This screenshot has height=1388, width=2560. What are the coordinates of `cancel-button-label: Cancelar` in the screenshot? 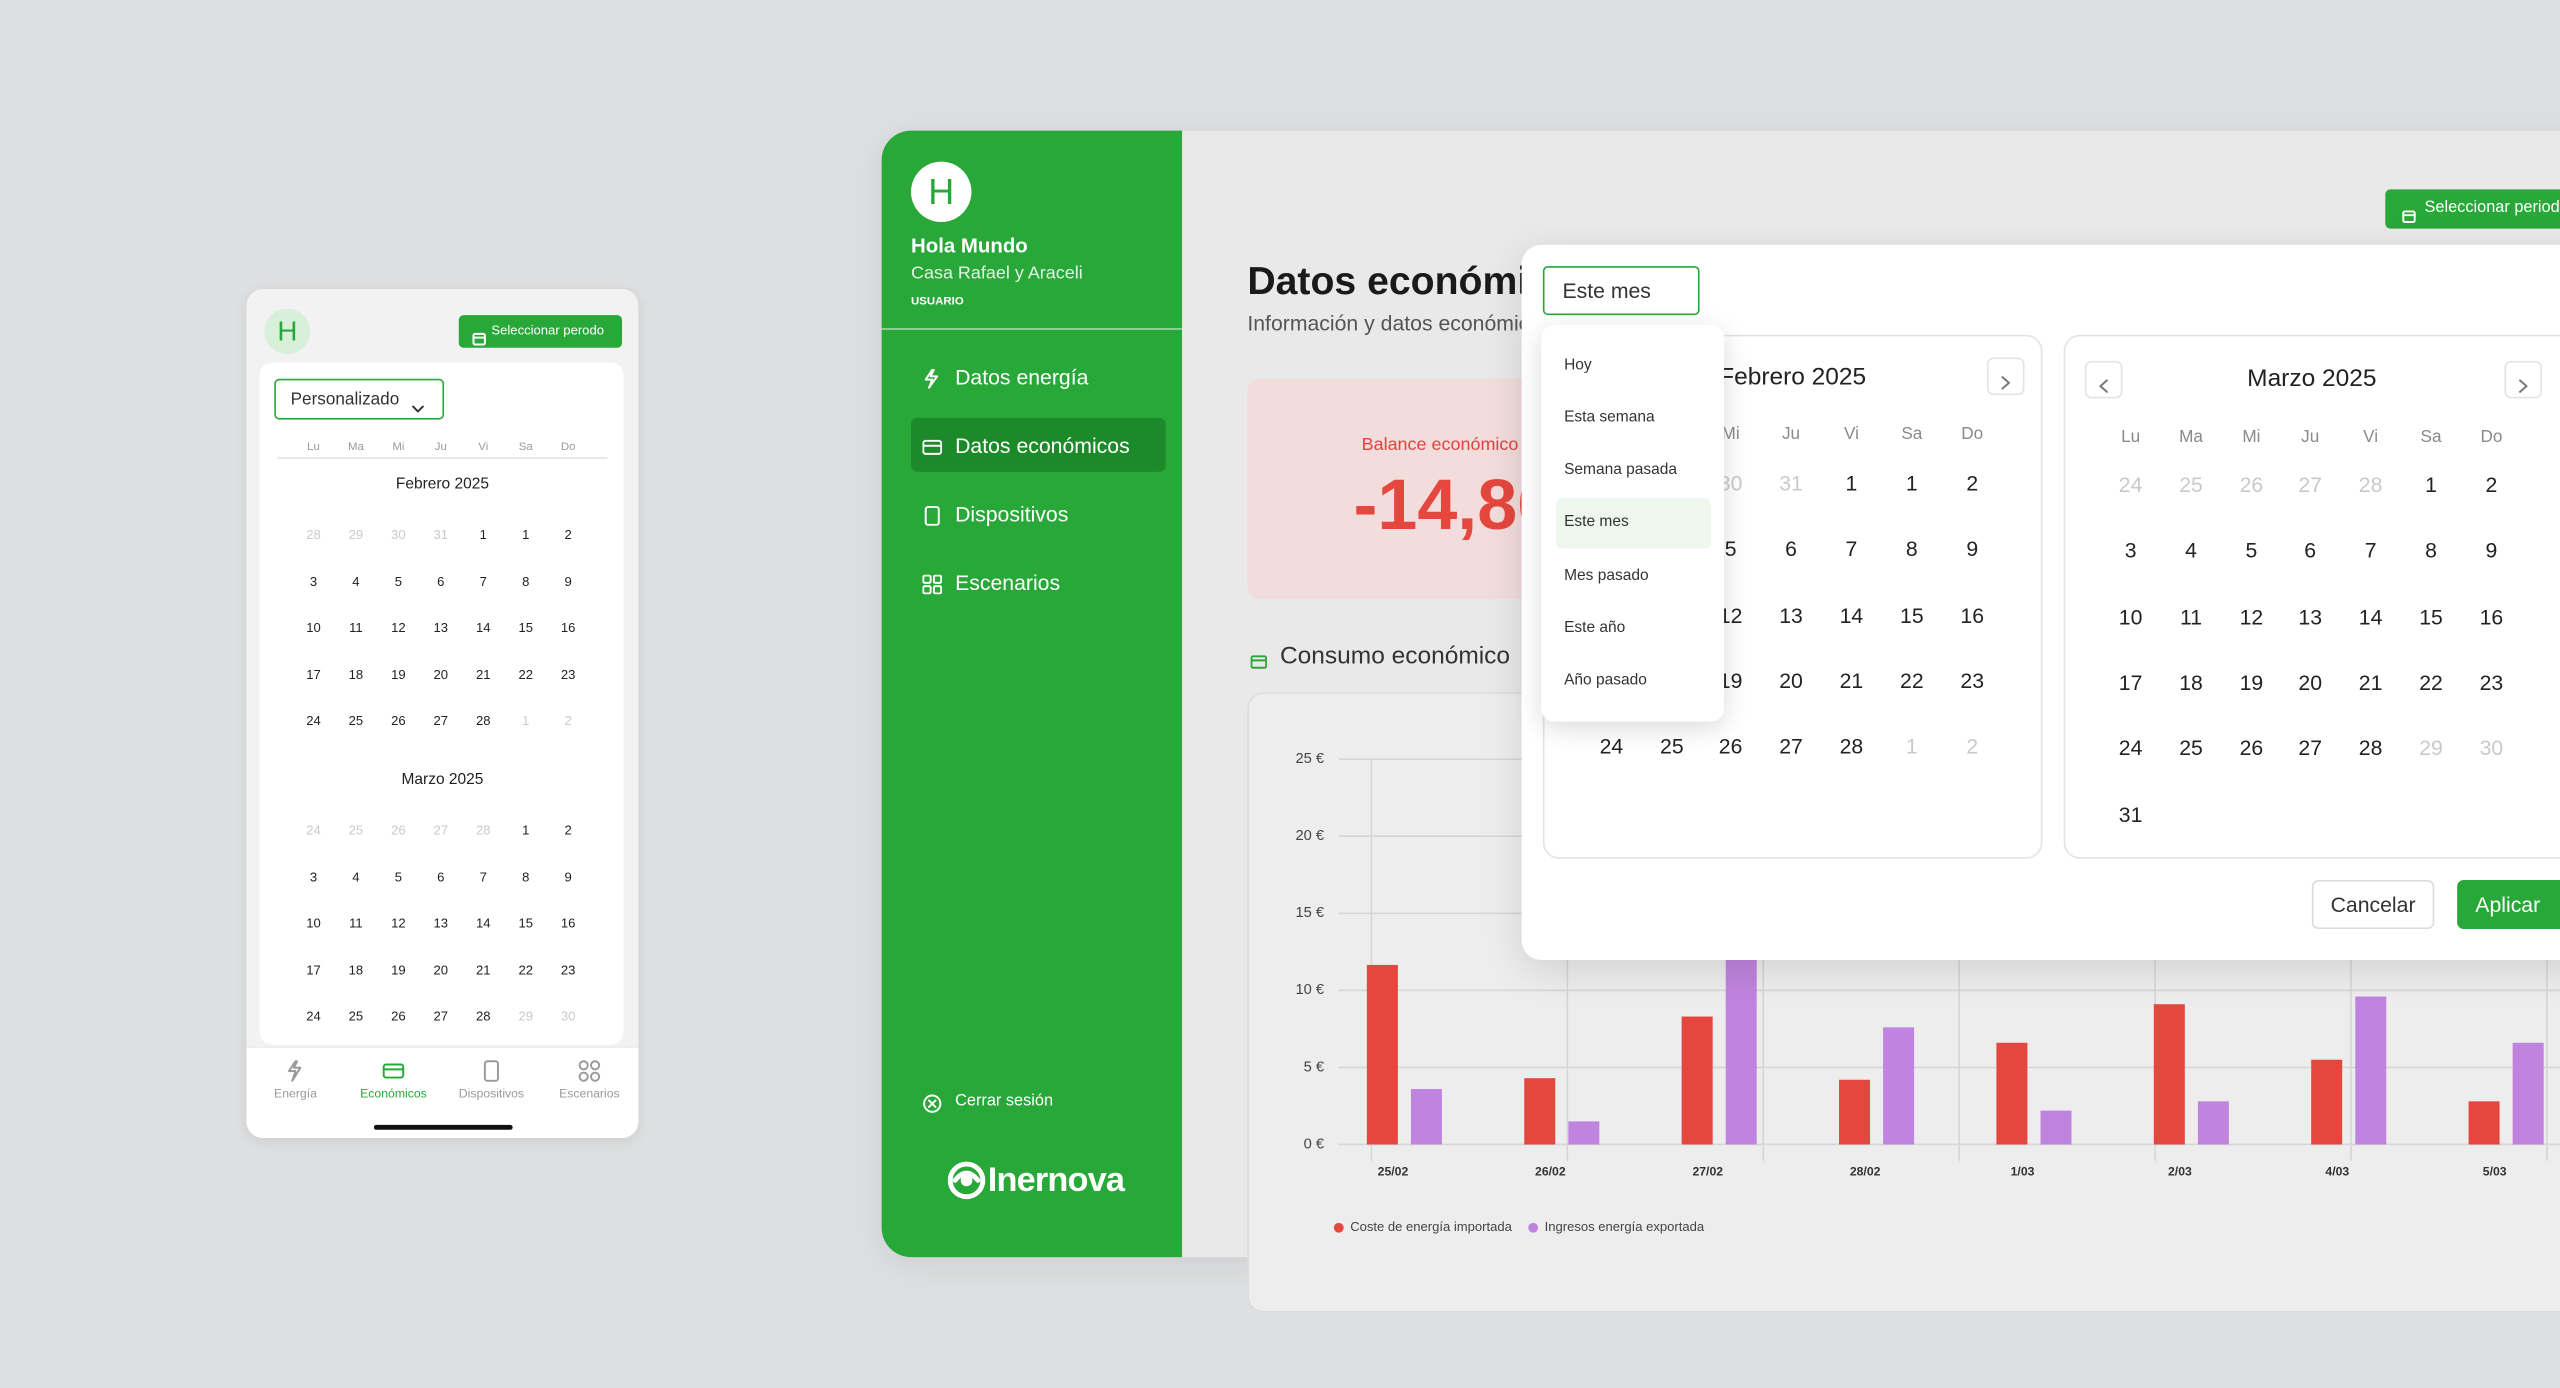 It's located at (2373, 904).